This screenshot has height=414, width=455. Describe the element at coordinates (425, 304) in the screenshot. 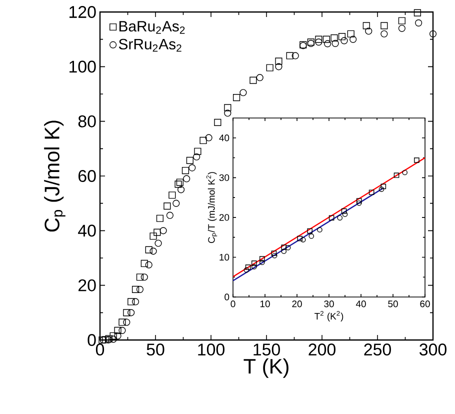

I see `x-tick-label: 60` at that location.